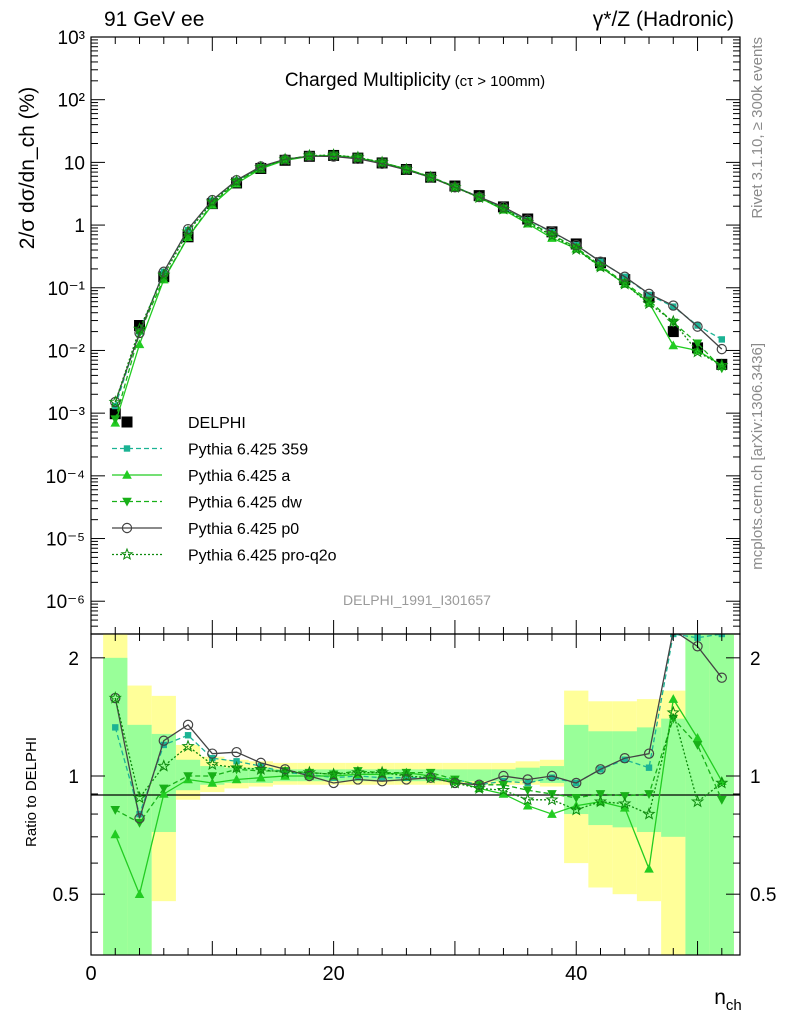 Image resolution: width=786 pixels, height=1024 pixels. I want to click on x-tick-label: 20, so click(333, 974).